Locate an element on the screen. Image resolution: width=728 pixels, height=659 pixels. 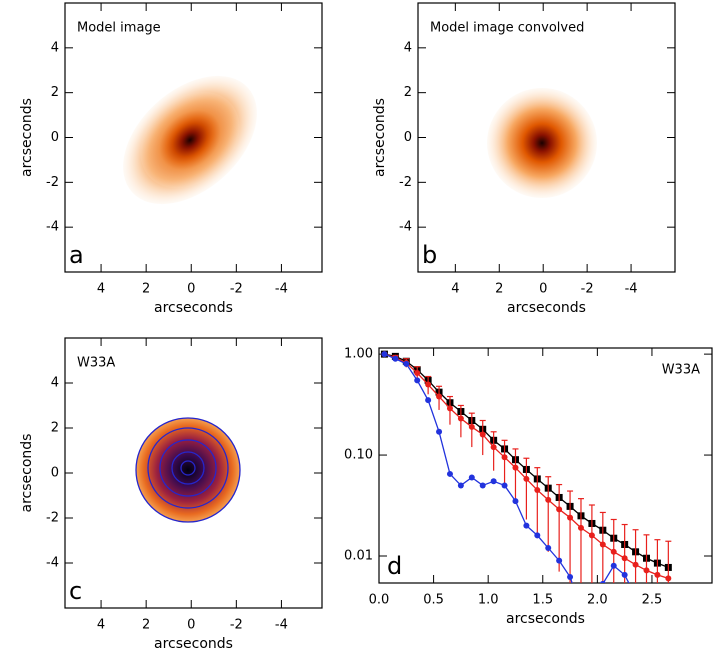
x-tick-label: 0.5 is located at coordinates (433, 600).